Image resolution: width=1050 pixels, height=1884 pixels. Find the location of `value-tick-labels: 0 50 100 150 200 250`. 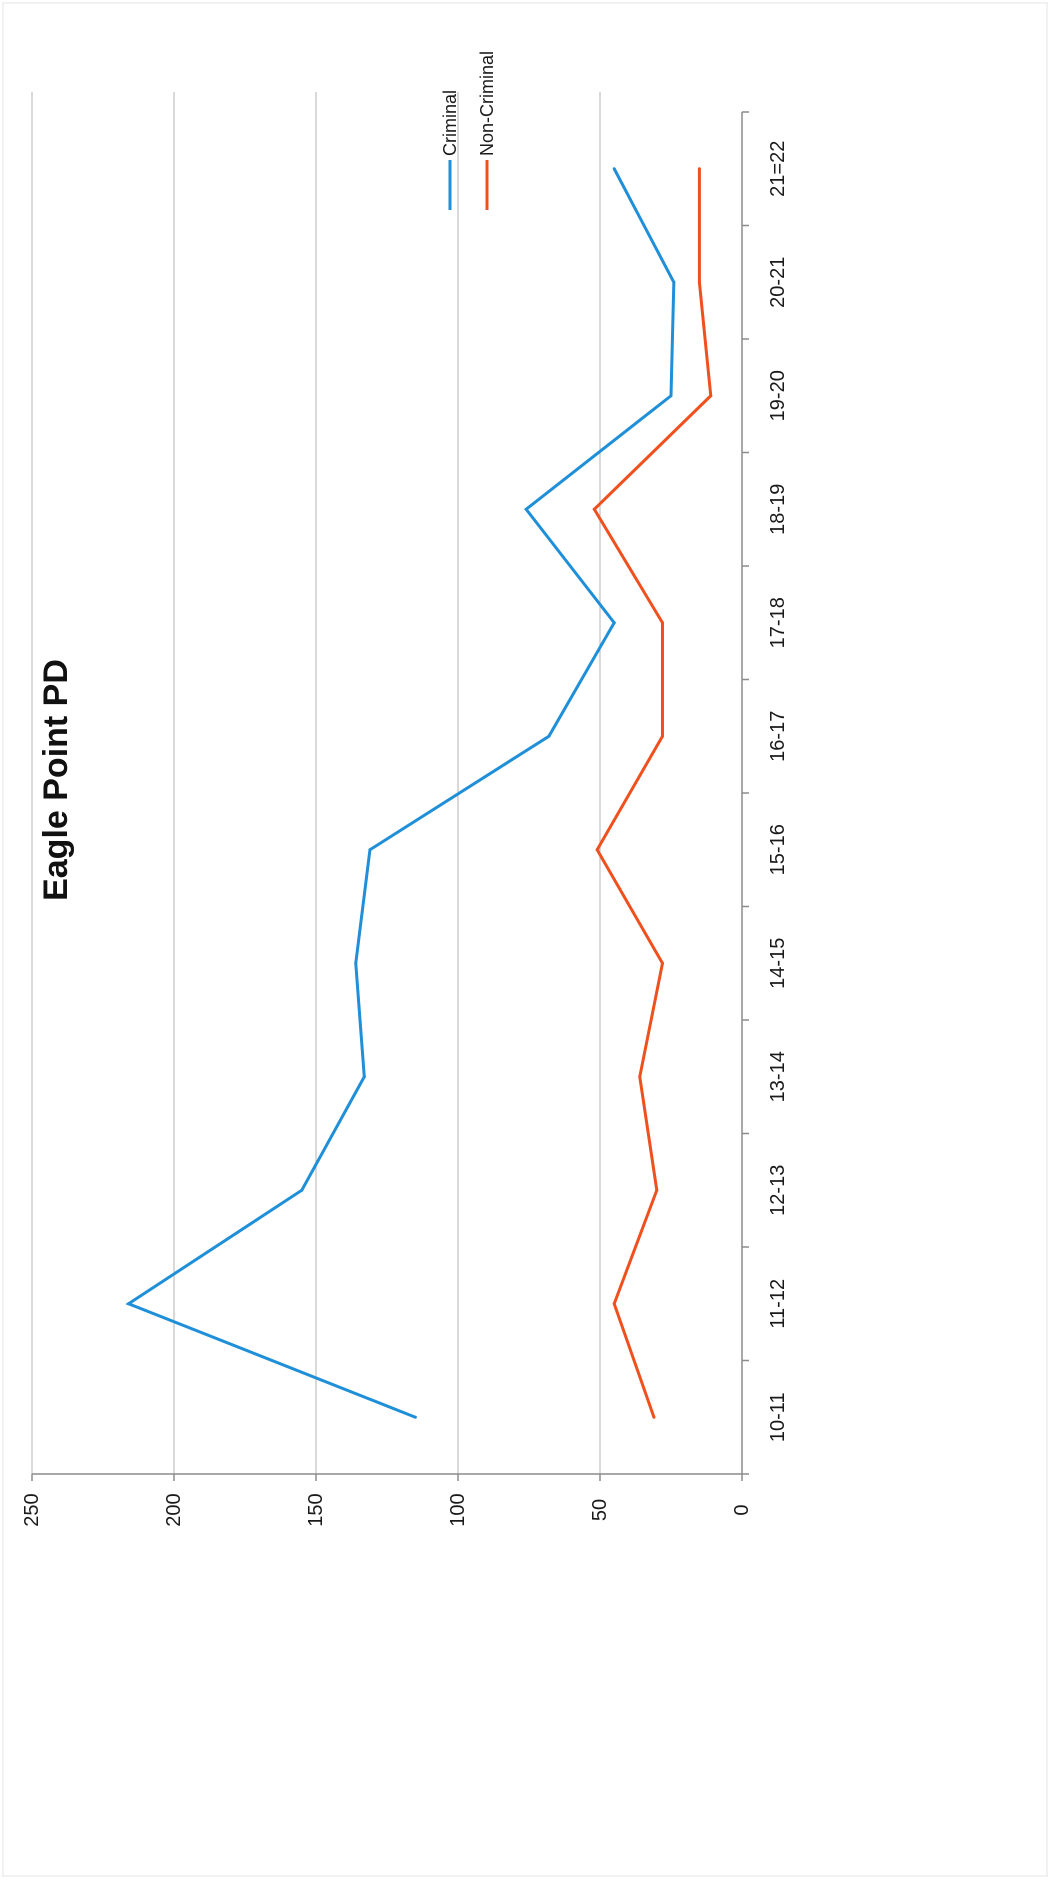

value-tick-labels: 0 50 100 150 200 250 is located at coordinates (387, 1509).